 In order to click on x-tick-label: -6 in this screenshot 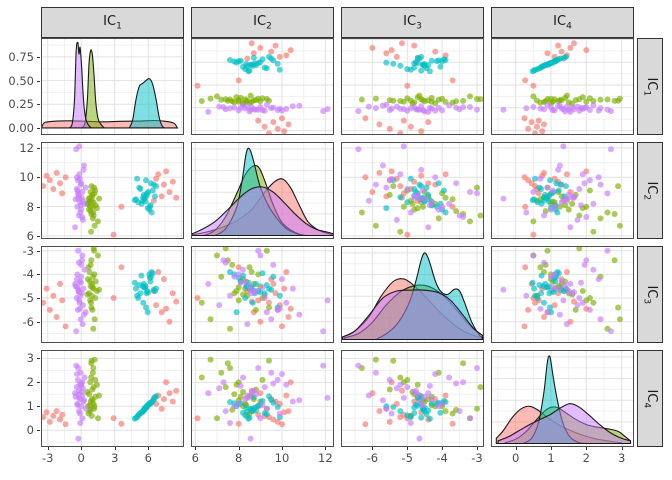, I will do `click(372, 458)`.